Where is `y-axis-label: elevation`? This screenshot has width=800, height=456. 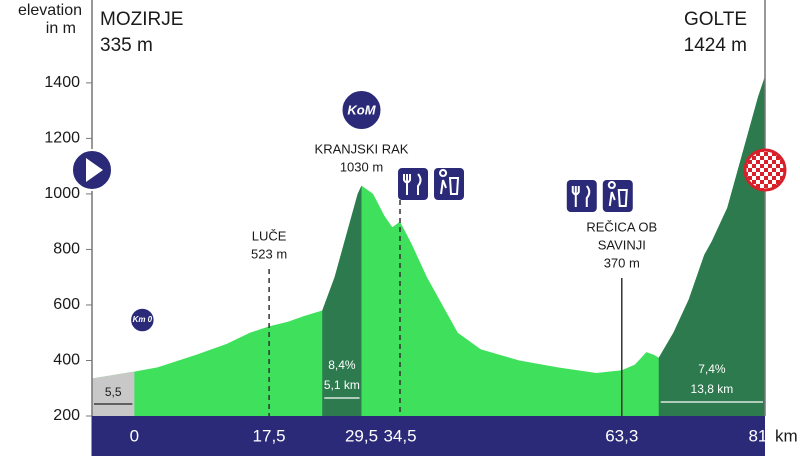
y-axis-label: elevation is located at coordinates (50, 10).